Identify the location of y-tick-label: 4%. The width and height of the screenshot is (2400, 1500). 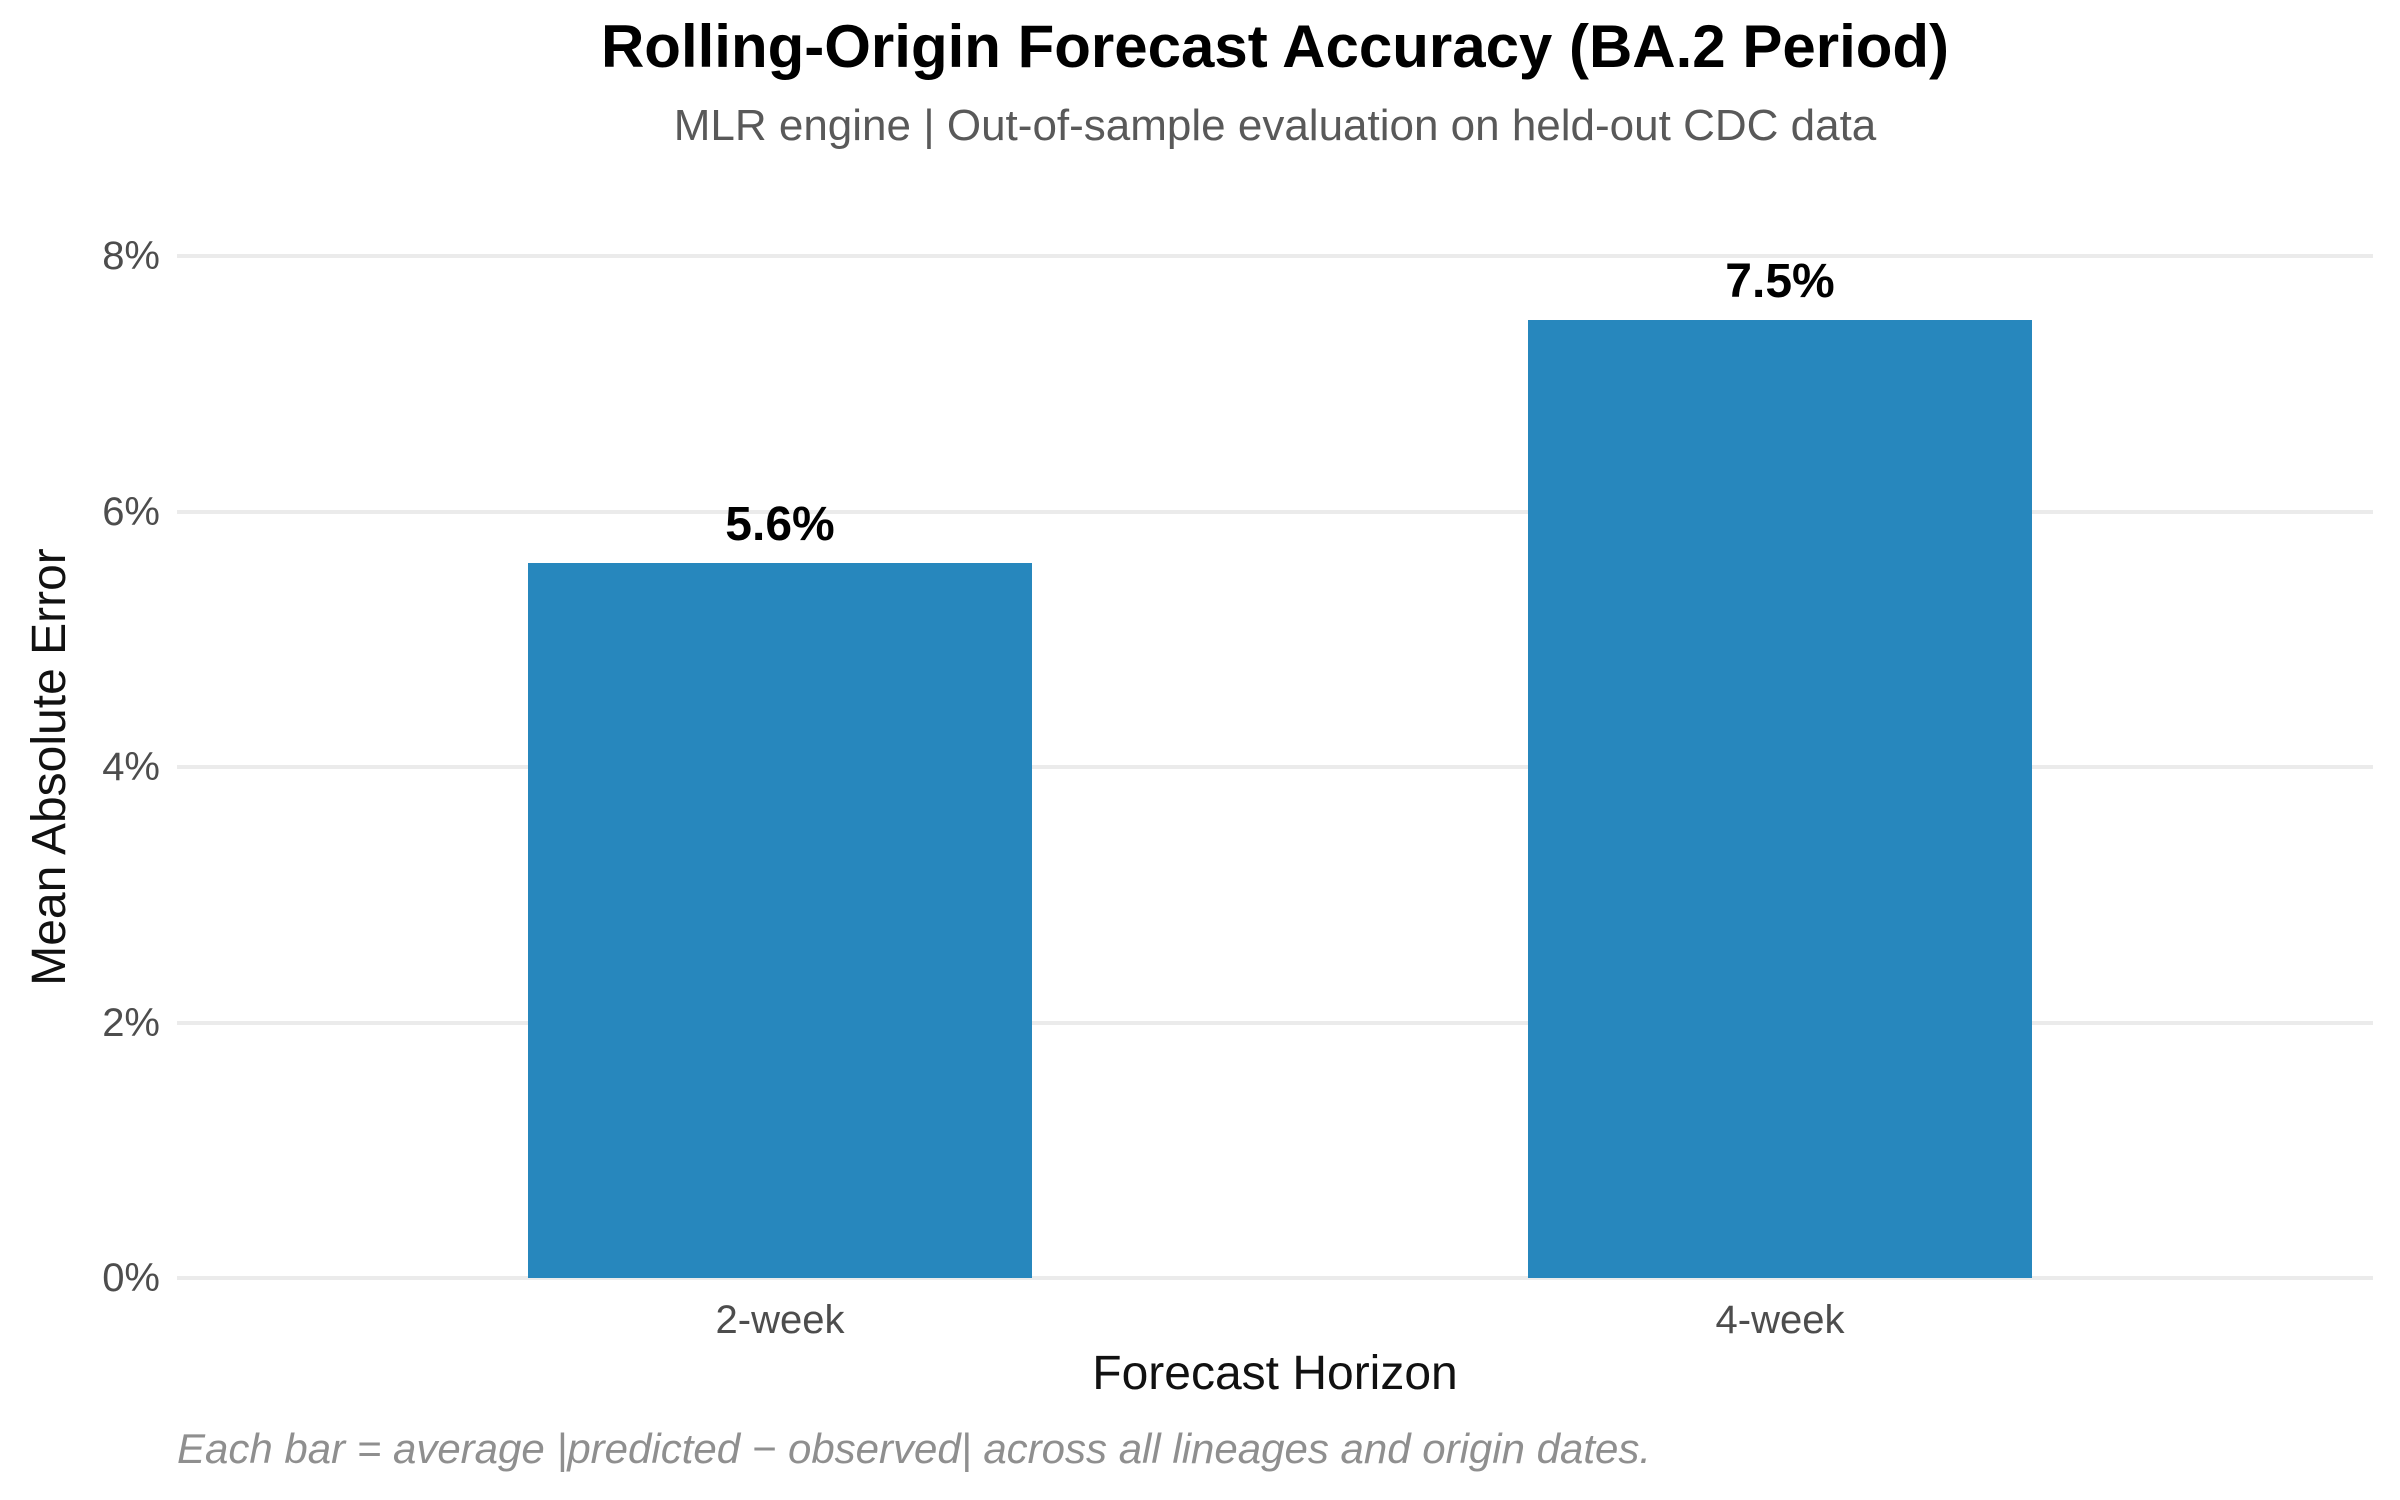
(131, 767).